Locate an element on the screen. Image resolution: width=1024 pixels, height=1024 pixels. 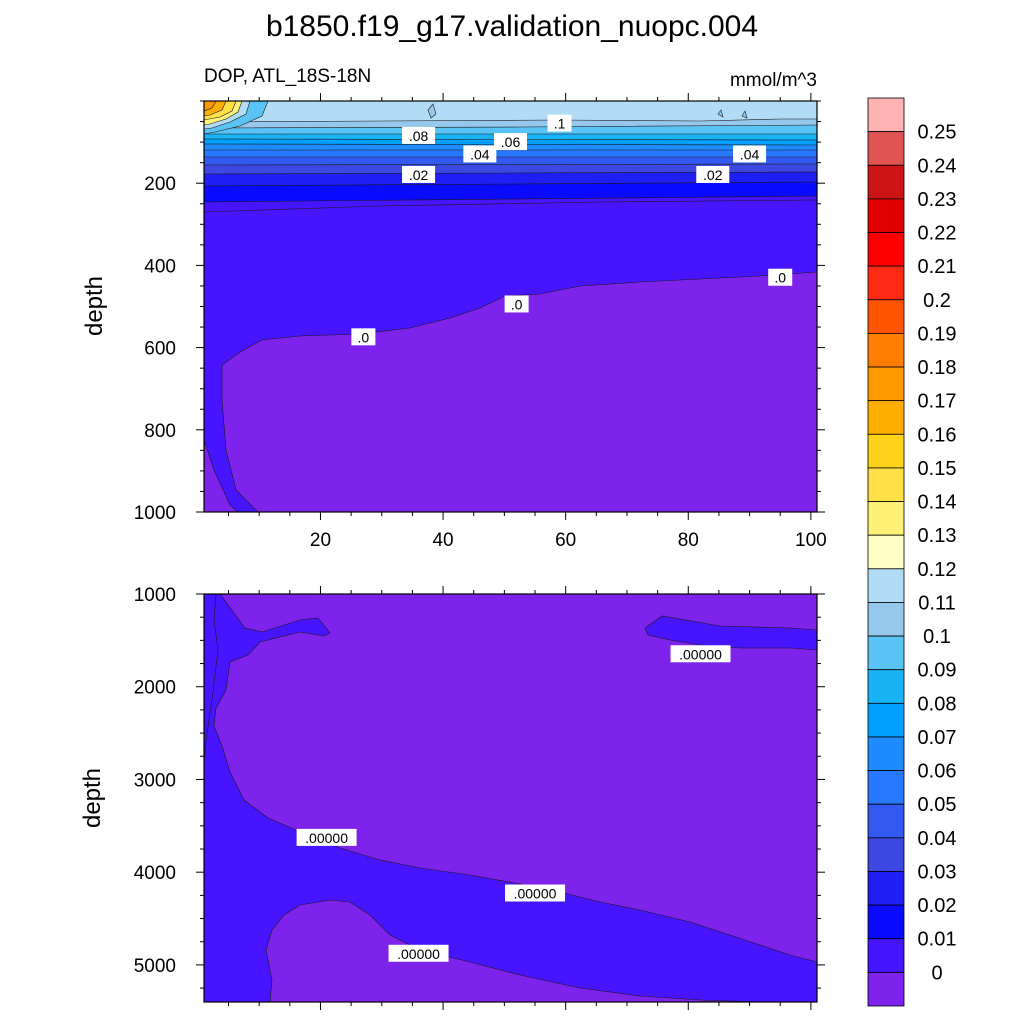
contour-label: .08 is located at coordinates (419, 135).